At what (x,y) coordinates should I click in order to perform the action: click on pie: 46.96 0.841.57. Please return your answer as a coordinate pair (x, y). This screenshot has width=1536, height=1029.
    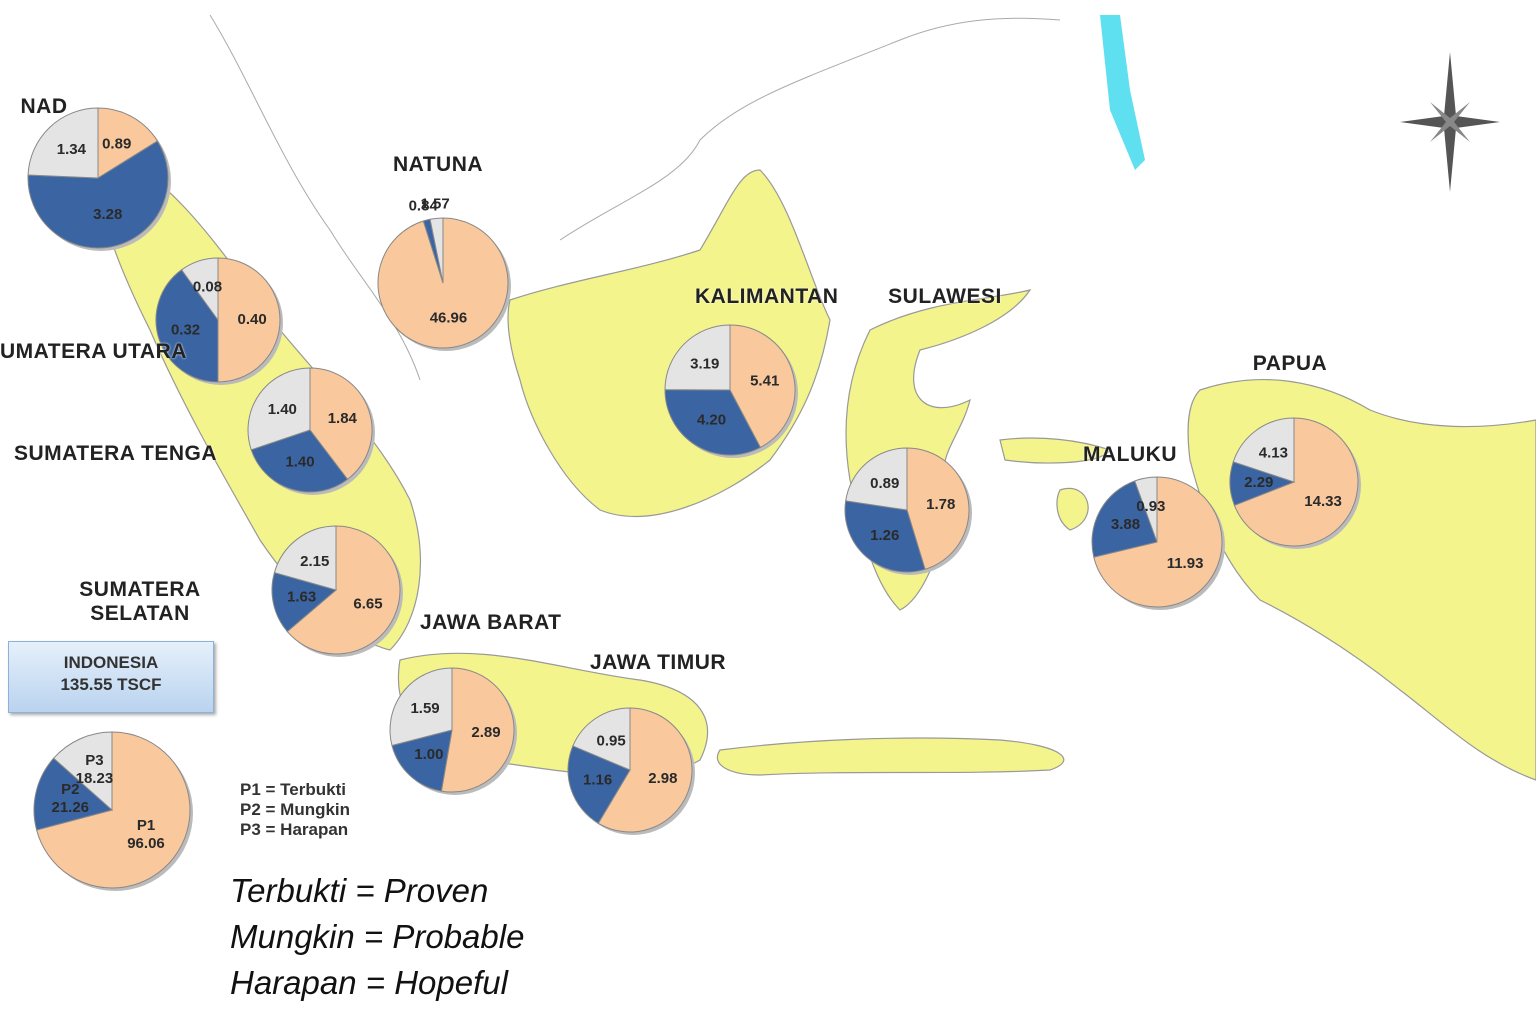
    Looking at the image, I should click on (444, 273).